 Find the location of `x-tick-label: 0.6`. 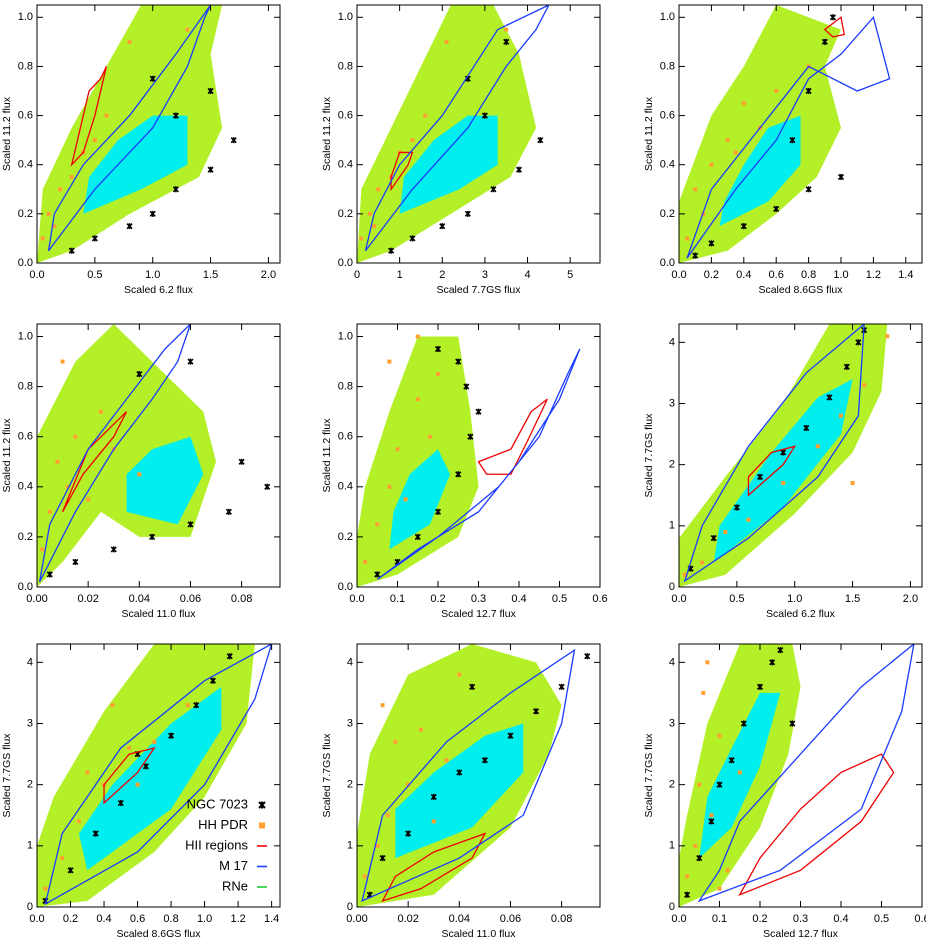

x-tick-label: 0.6 is located at coordinates (920, 919).